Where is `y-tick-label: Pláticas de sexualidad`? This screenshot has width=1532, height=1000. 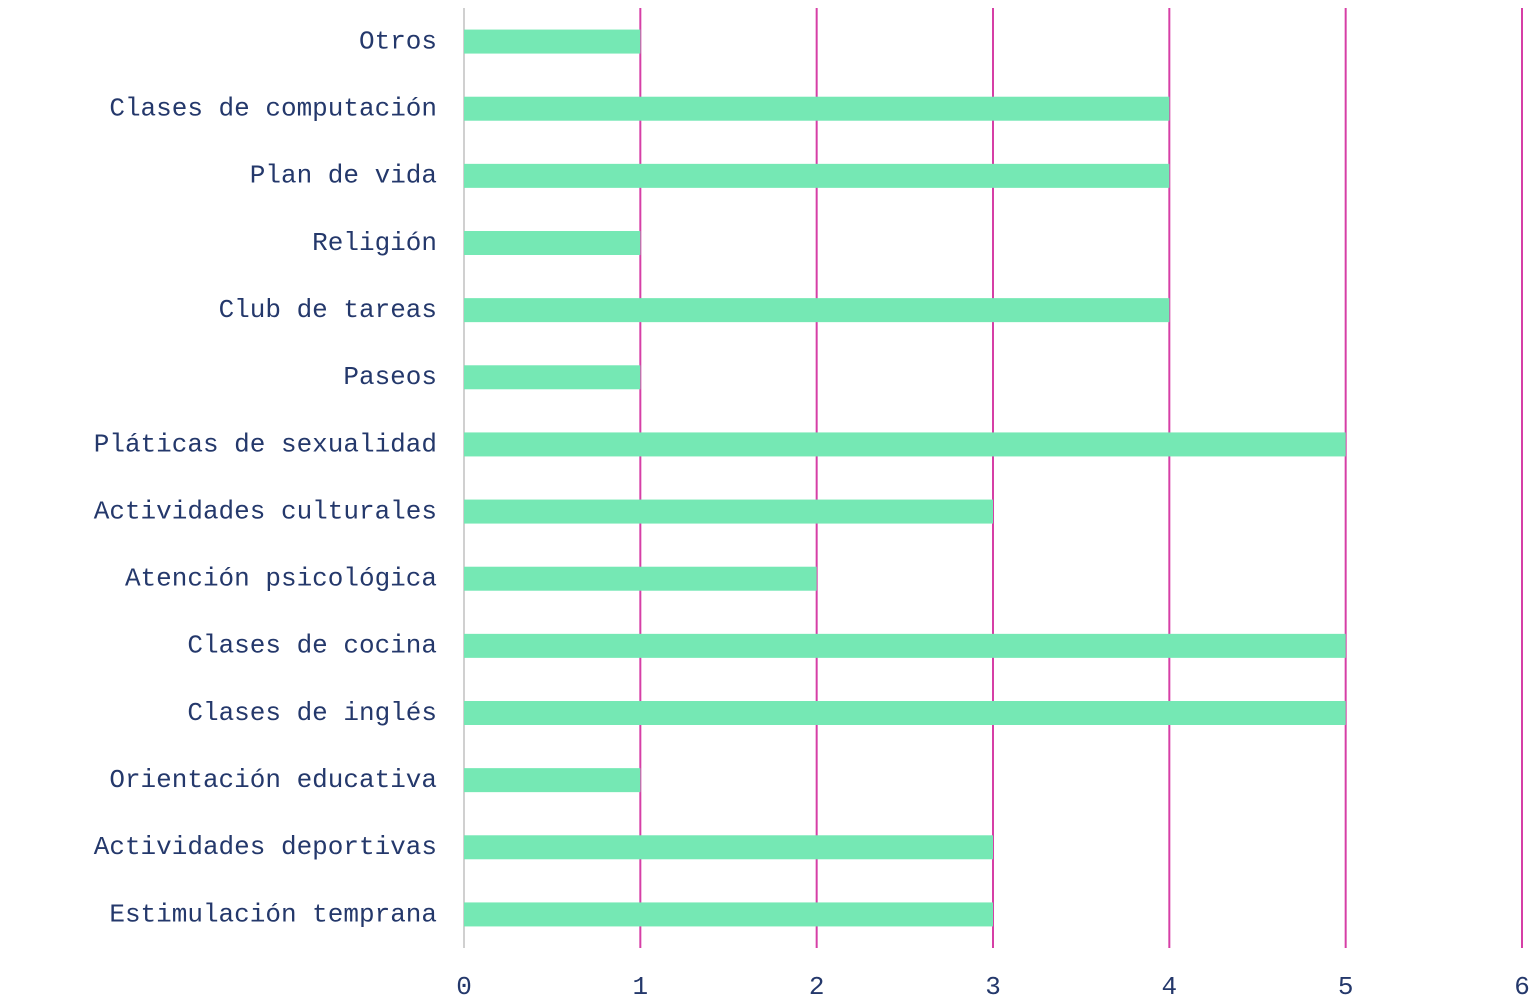
y-tick-label: Pláticas de sexualidad is located at coordinates (265, 444).